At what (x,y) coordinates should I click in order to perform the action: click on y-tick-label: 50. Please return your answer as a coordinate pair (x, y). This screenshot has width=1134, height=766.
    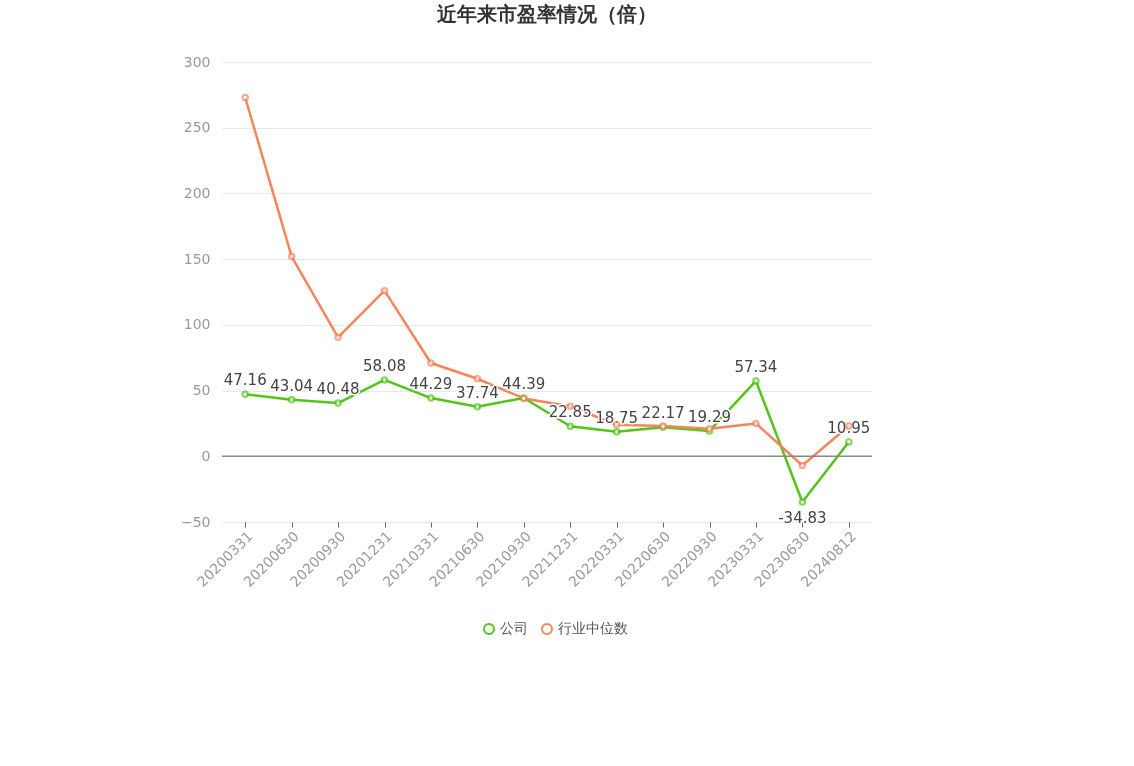
    Looking at the image, I should click on (201, 390).